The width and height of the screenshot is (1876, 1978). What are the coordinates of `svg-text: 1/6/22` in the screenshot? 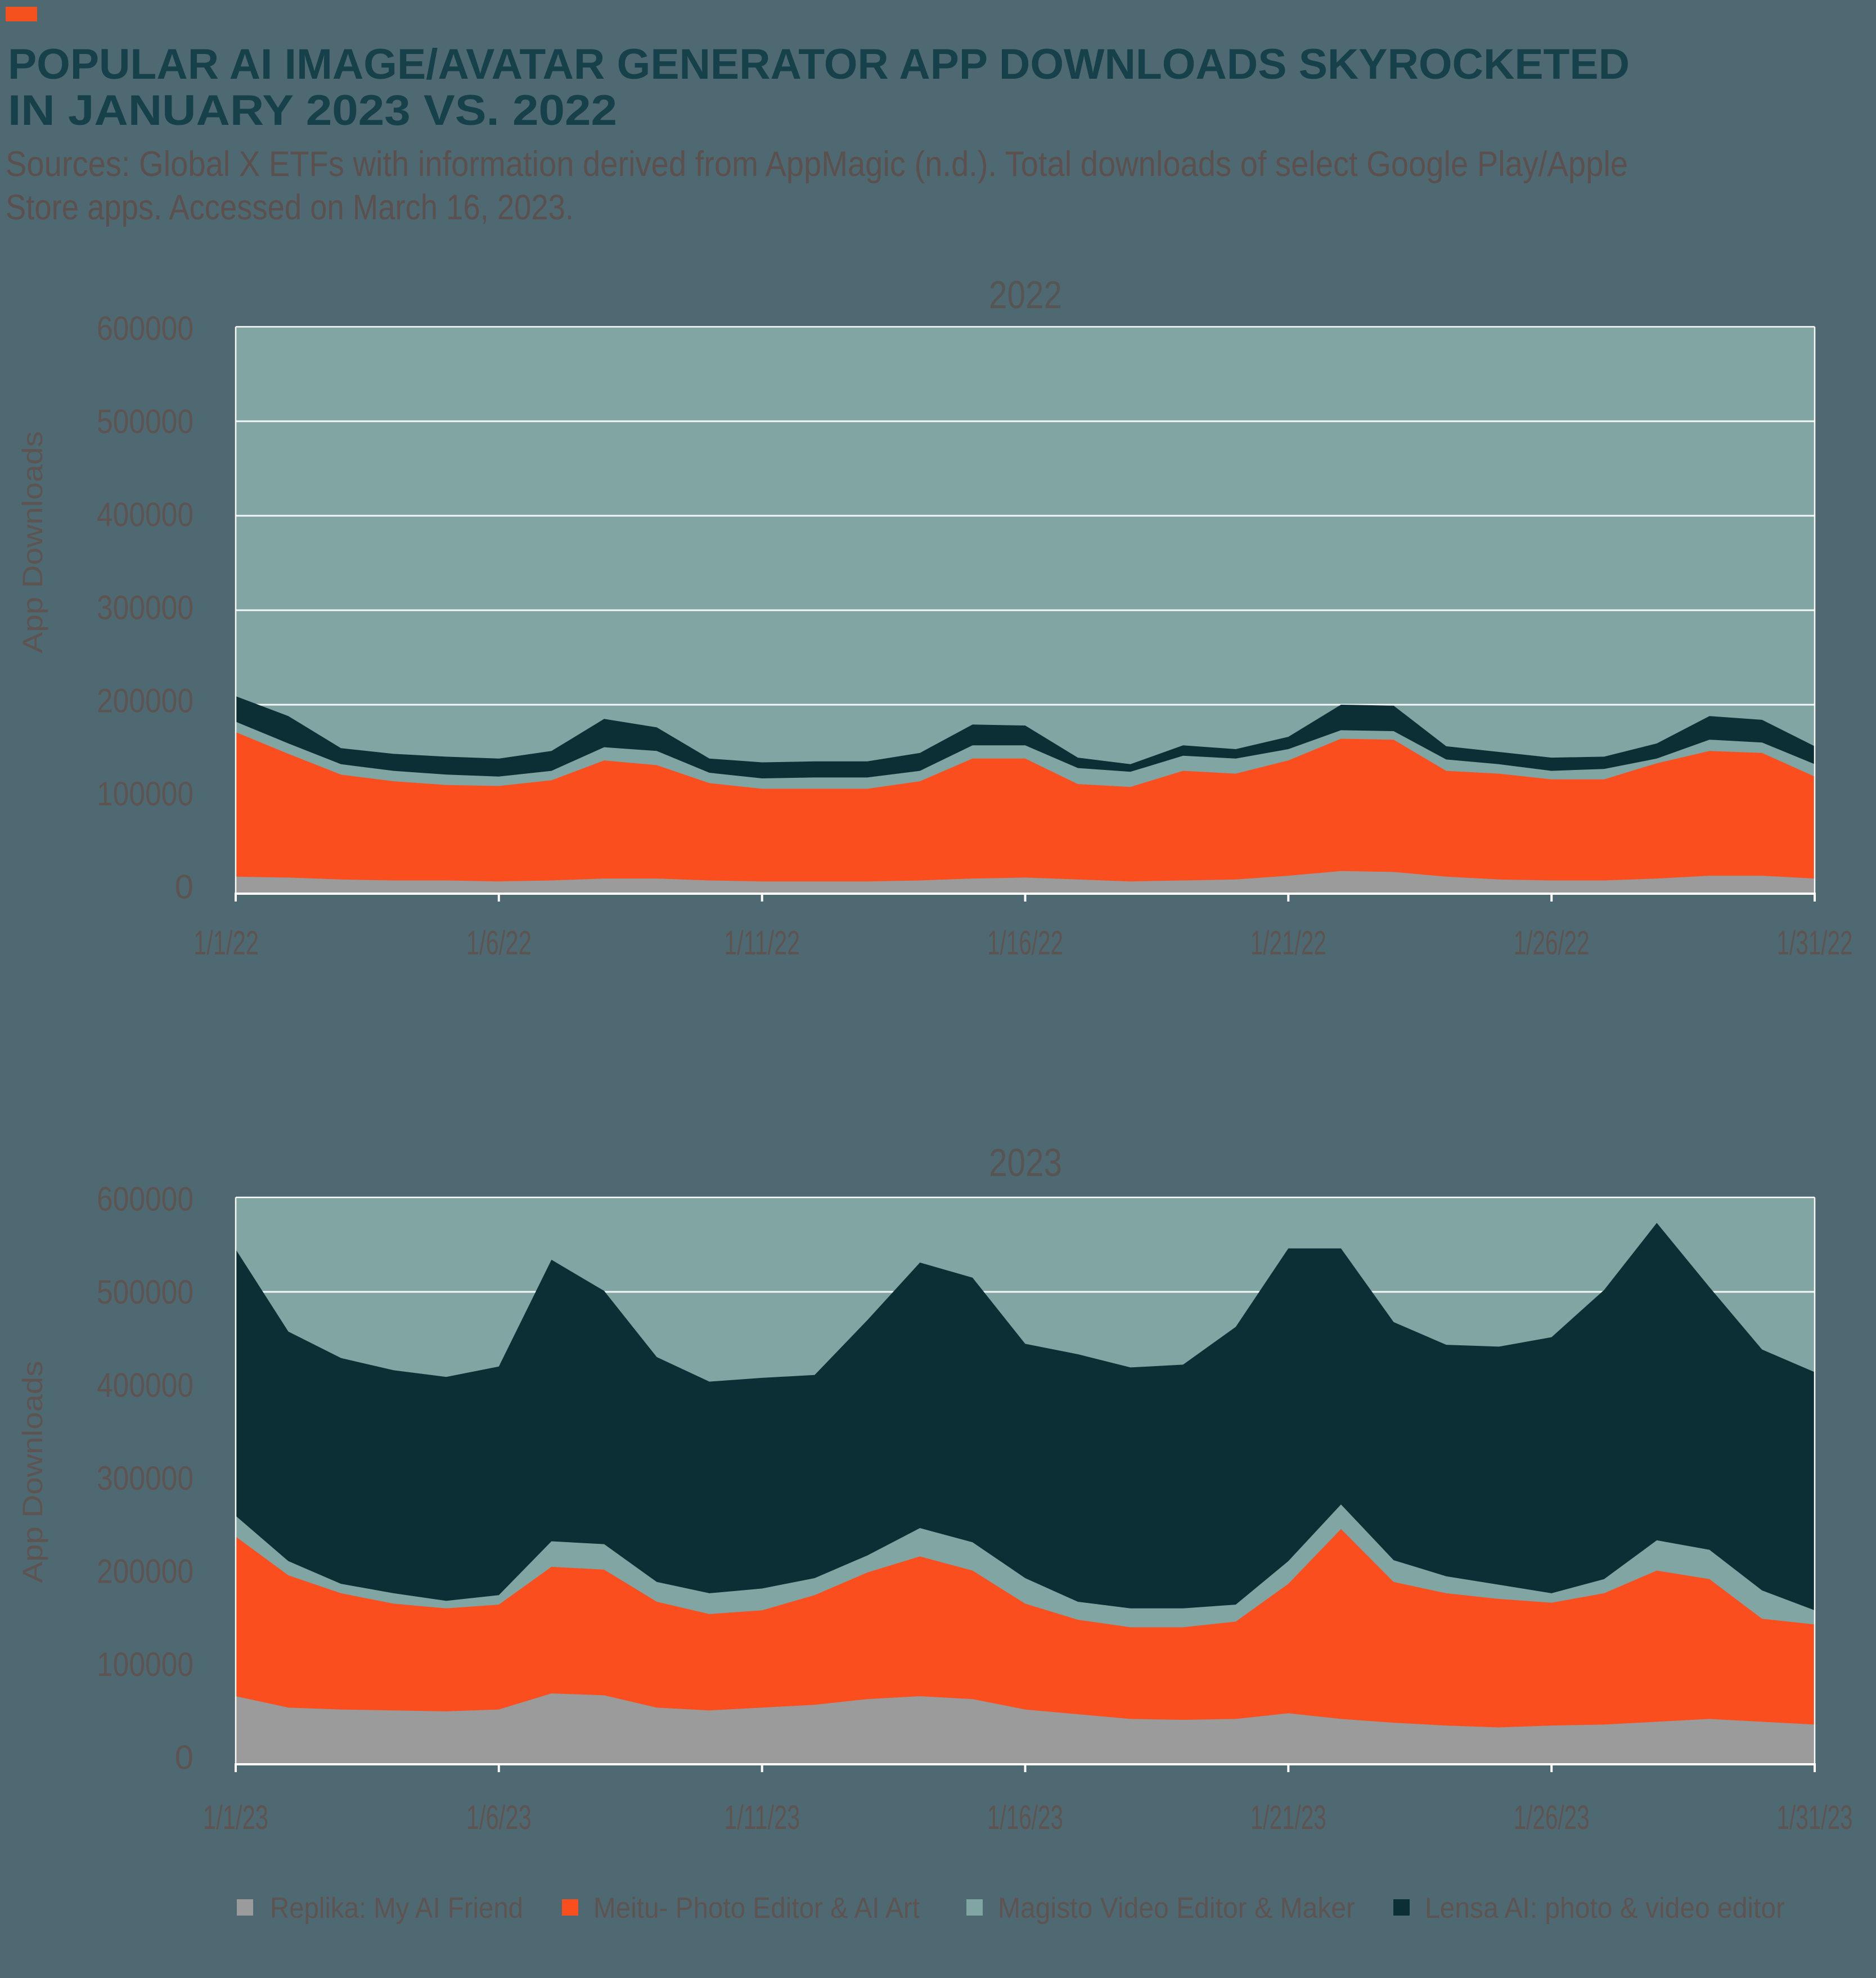 It's located at (499, 943).